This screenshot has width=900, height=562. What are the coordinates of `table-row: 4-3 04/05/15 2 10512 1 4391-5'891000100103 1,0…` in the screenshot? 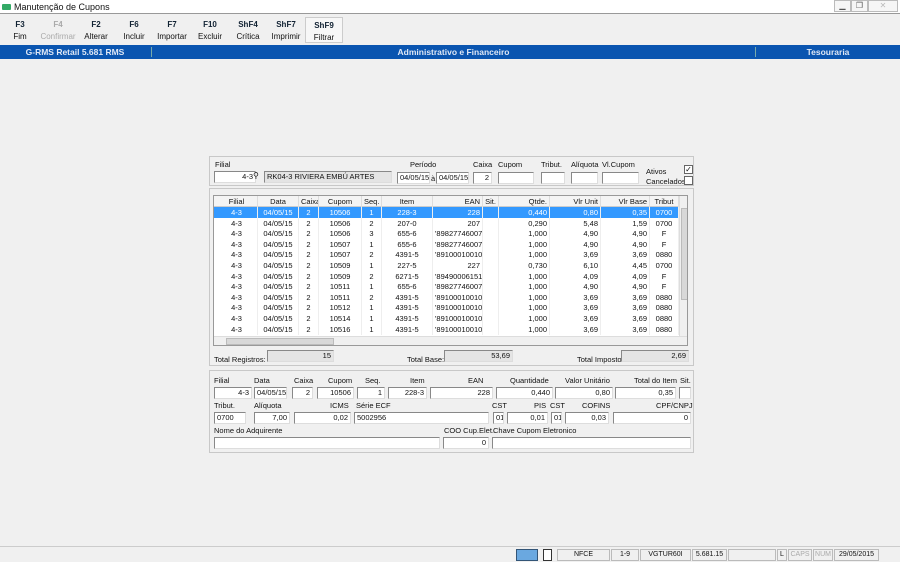 It's located at (446, 308).